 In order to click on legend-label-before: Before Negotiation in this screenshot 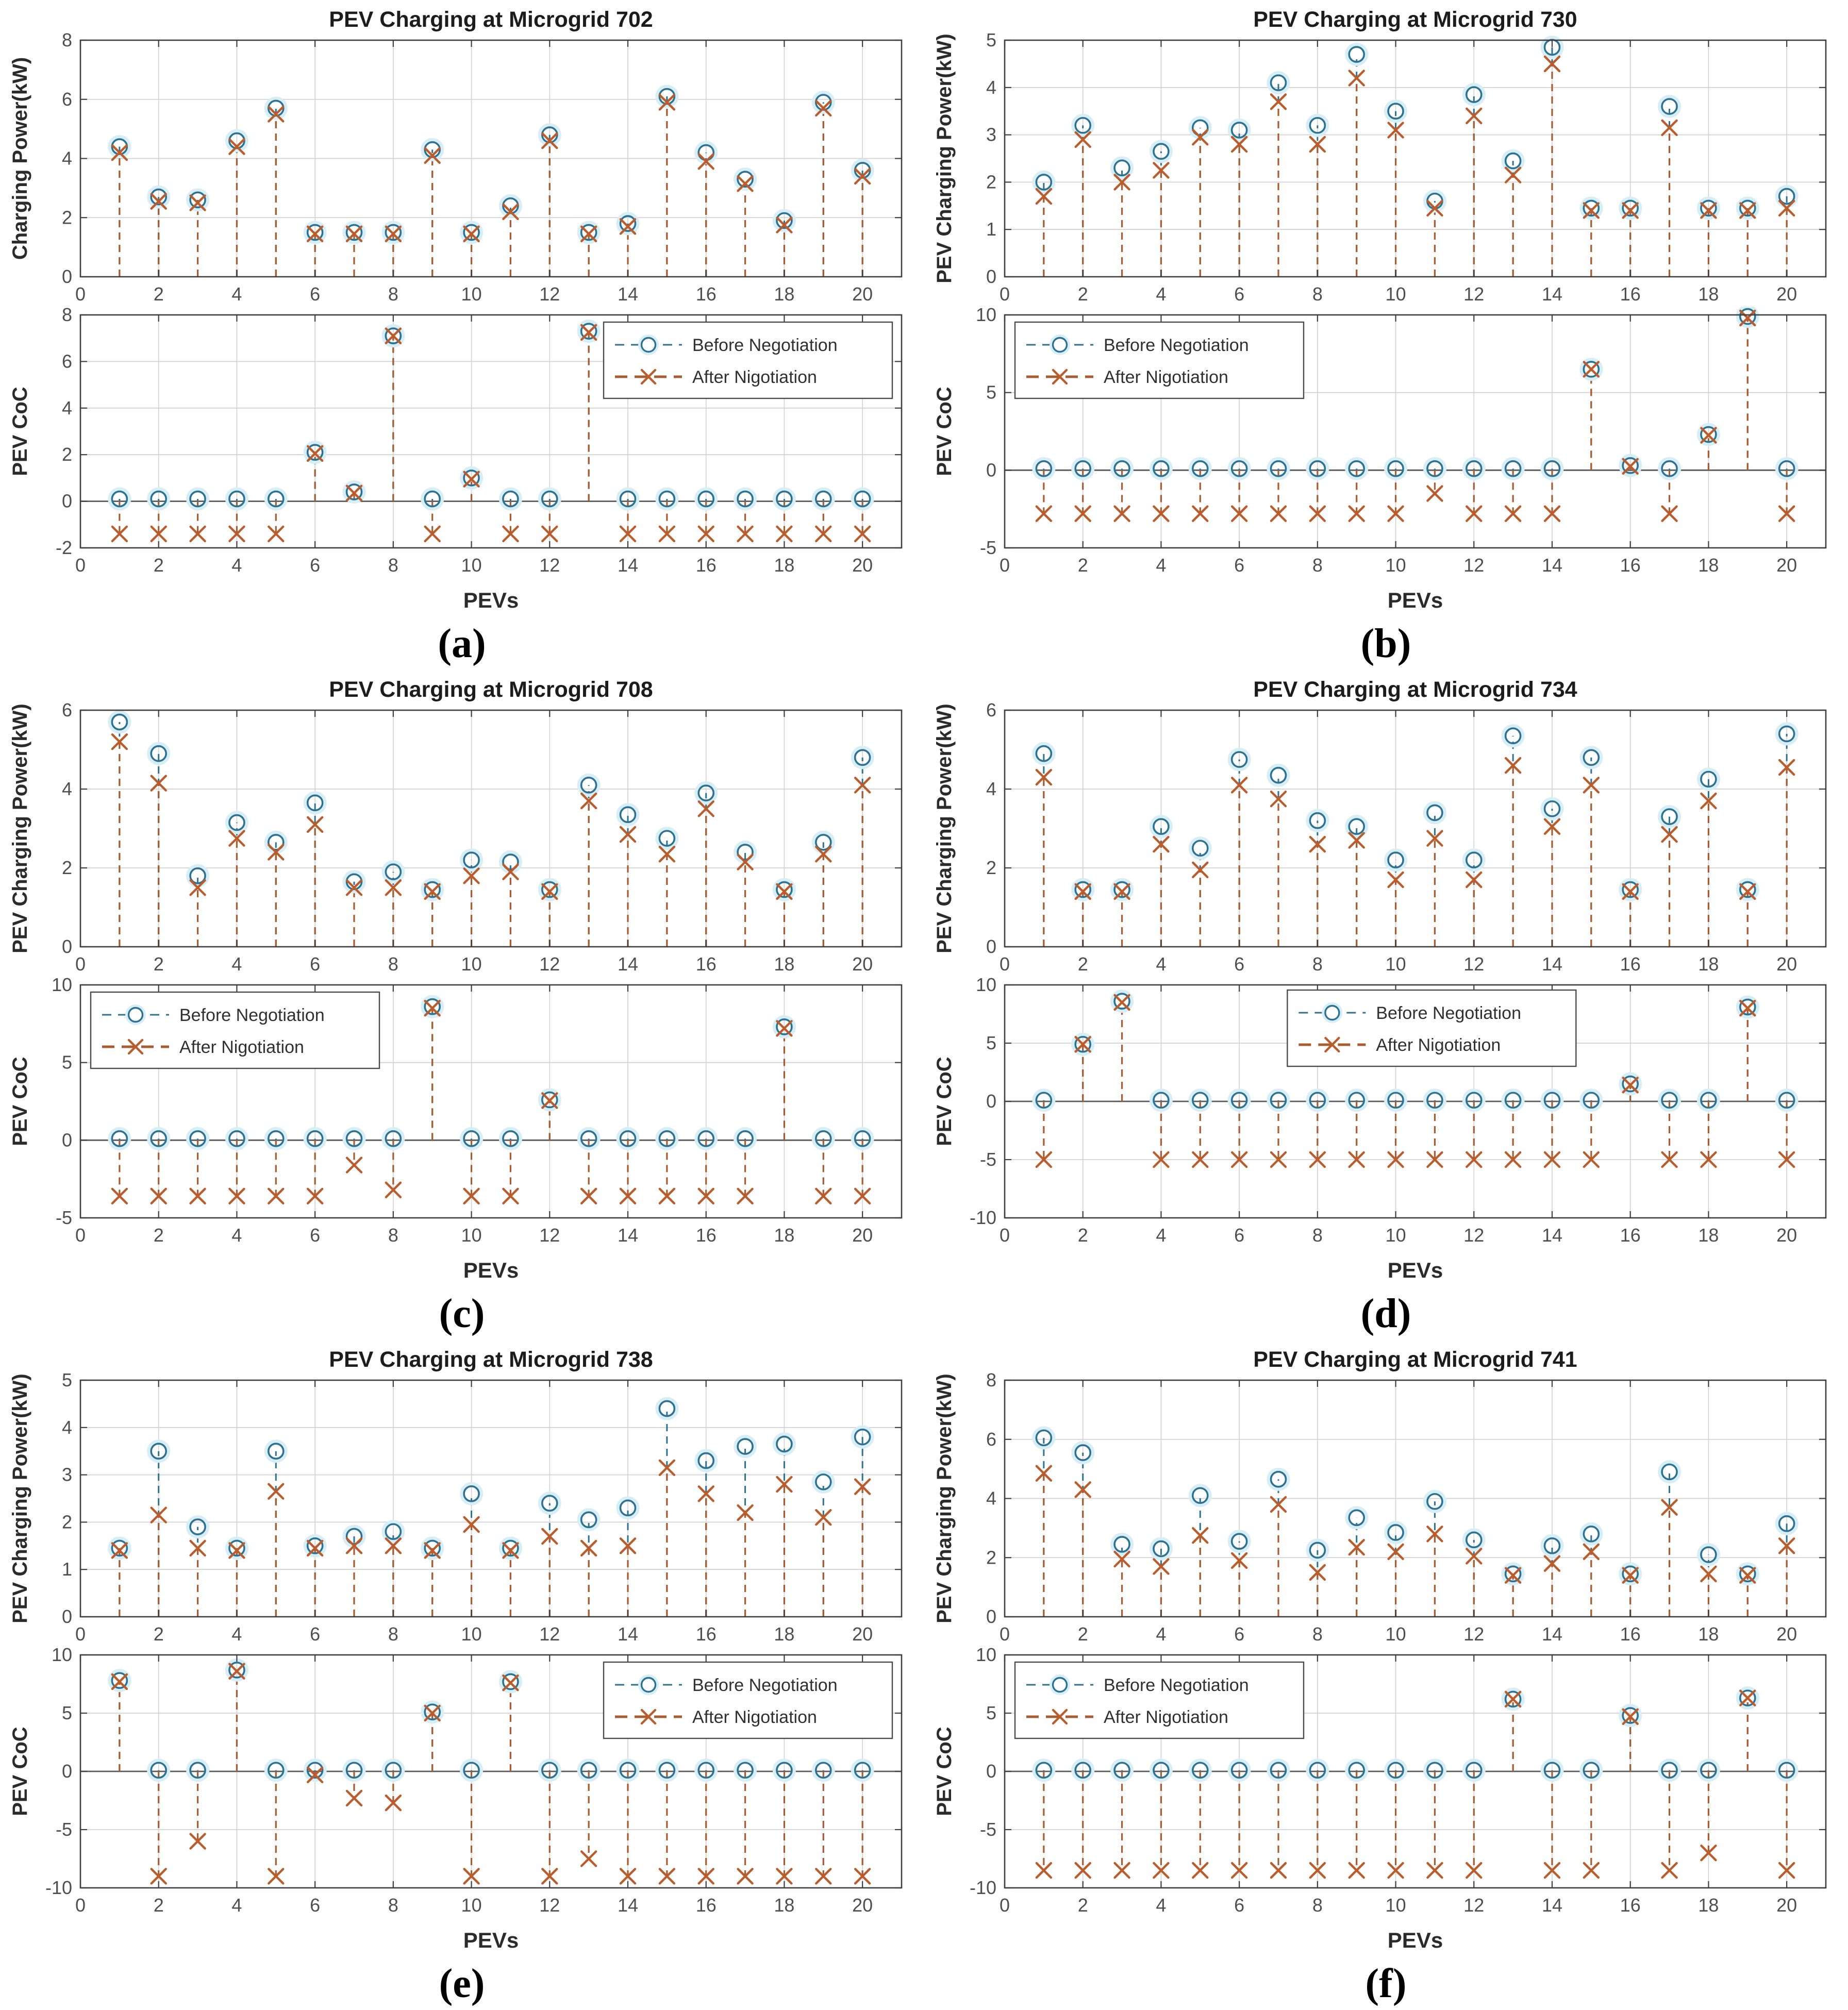, I will do `click(765, 1685)`.